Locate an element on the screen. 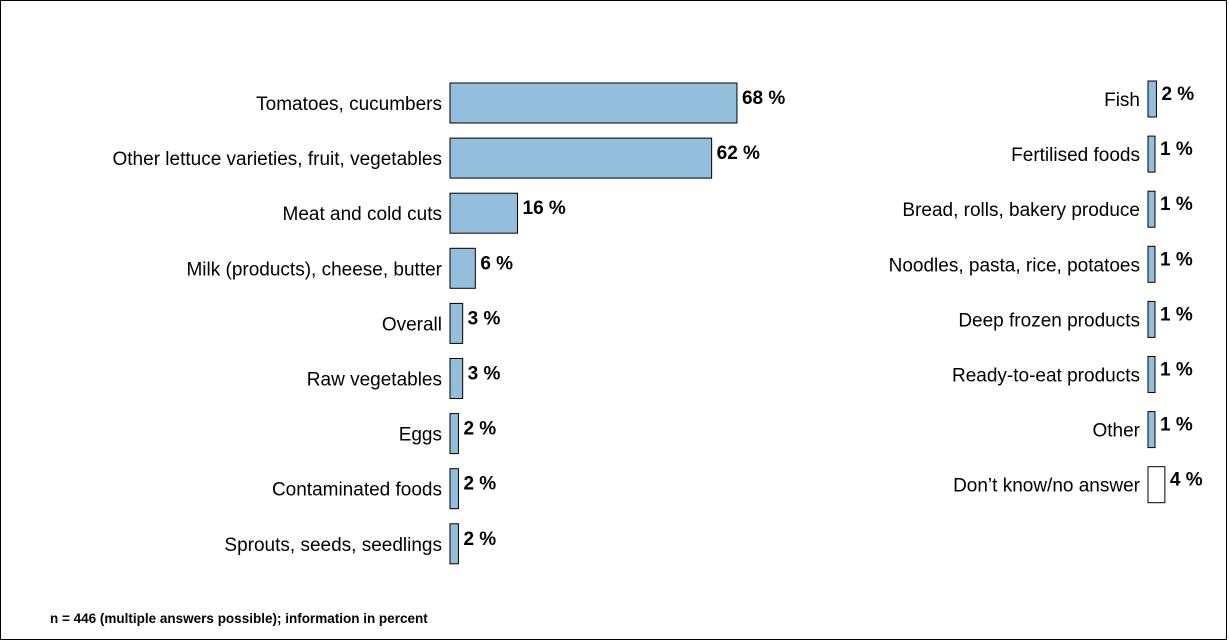 The width and height of the screenshot is (1229, 640). category-label-overall: Overall is located at coordinates (412, 324).